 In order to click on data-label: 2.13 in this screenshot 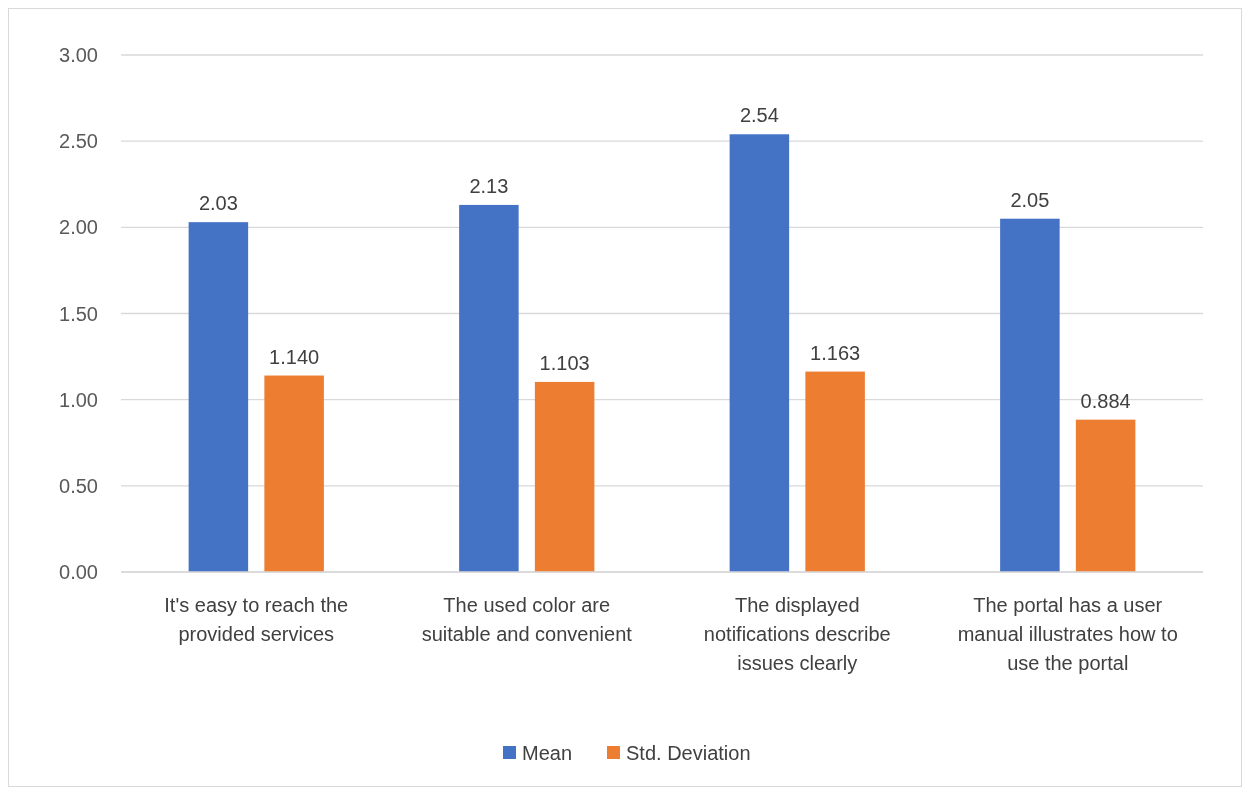, I will do `click(489, 185)`.